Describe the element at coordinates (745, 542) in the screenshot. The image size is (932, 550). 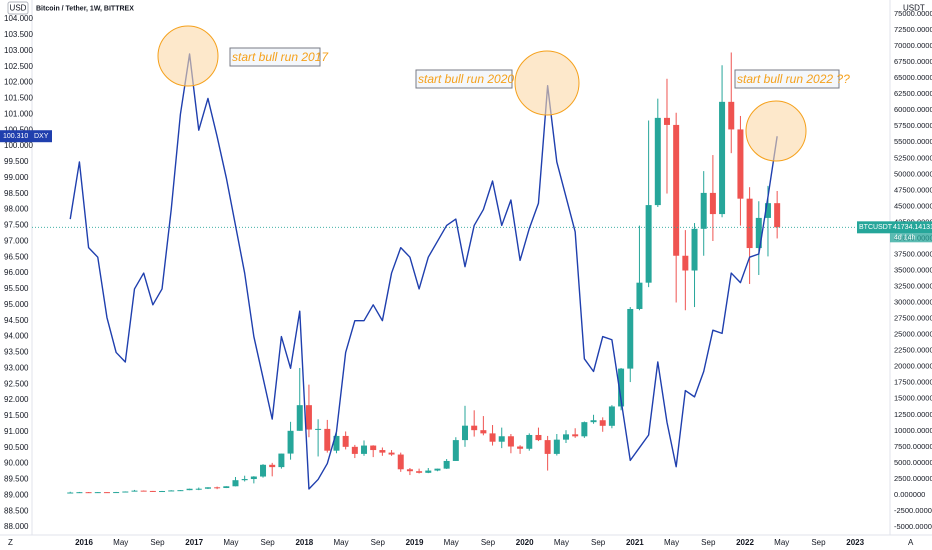
I see `x-tick-label: 2022` at that location.